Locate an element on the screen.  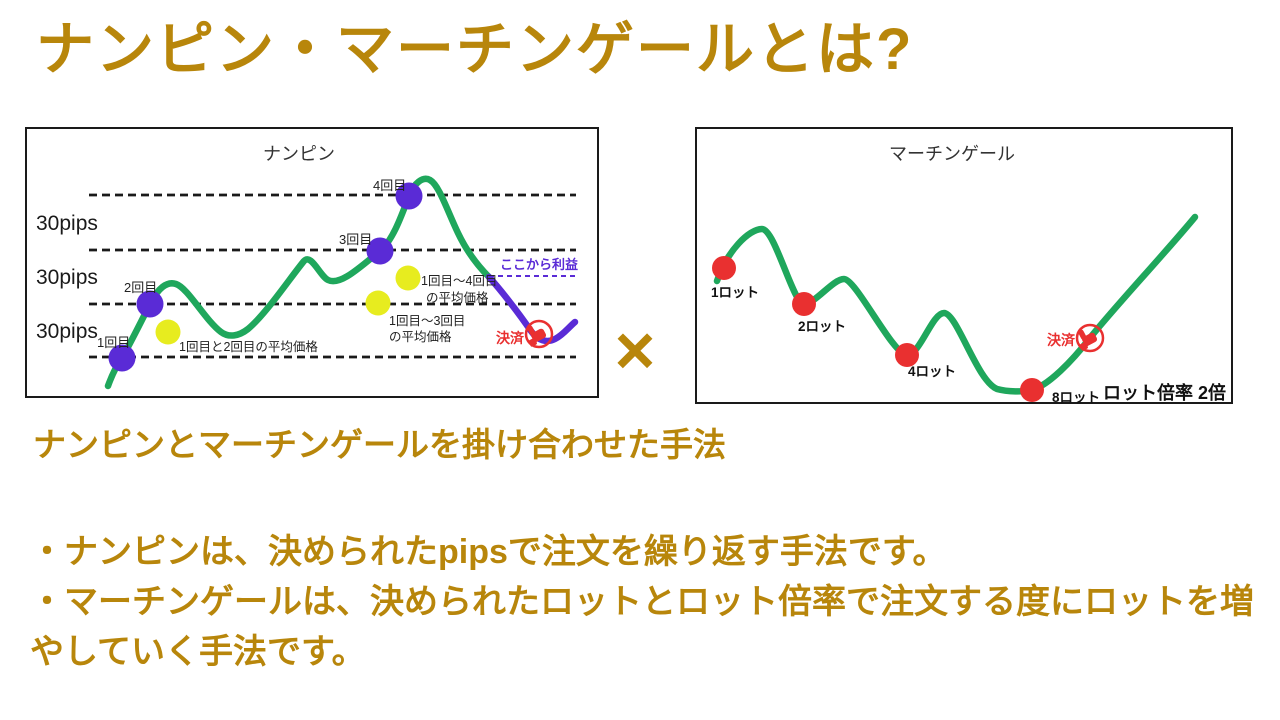
martingale-chart: マーチンゲール 1ロット 2ロット 4ロット 8ロット 決済 ロット倍率 2倍 is located at coordinates (968, 274).